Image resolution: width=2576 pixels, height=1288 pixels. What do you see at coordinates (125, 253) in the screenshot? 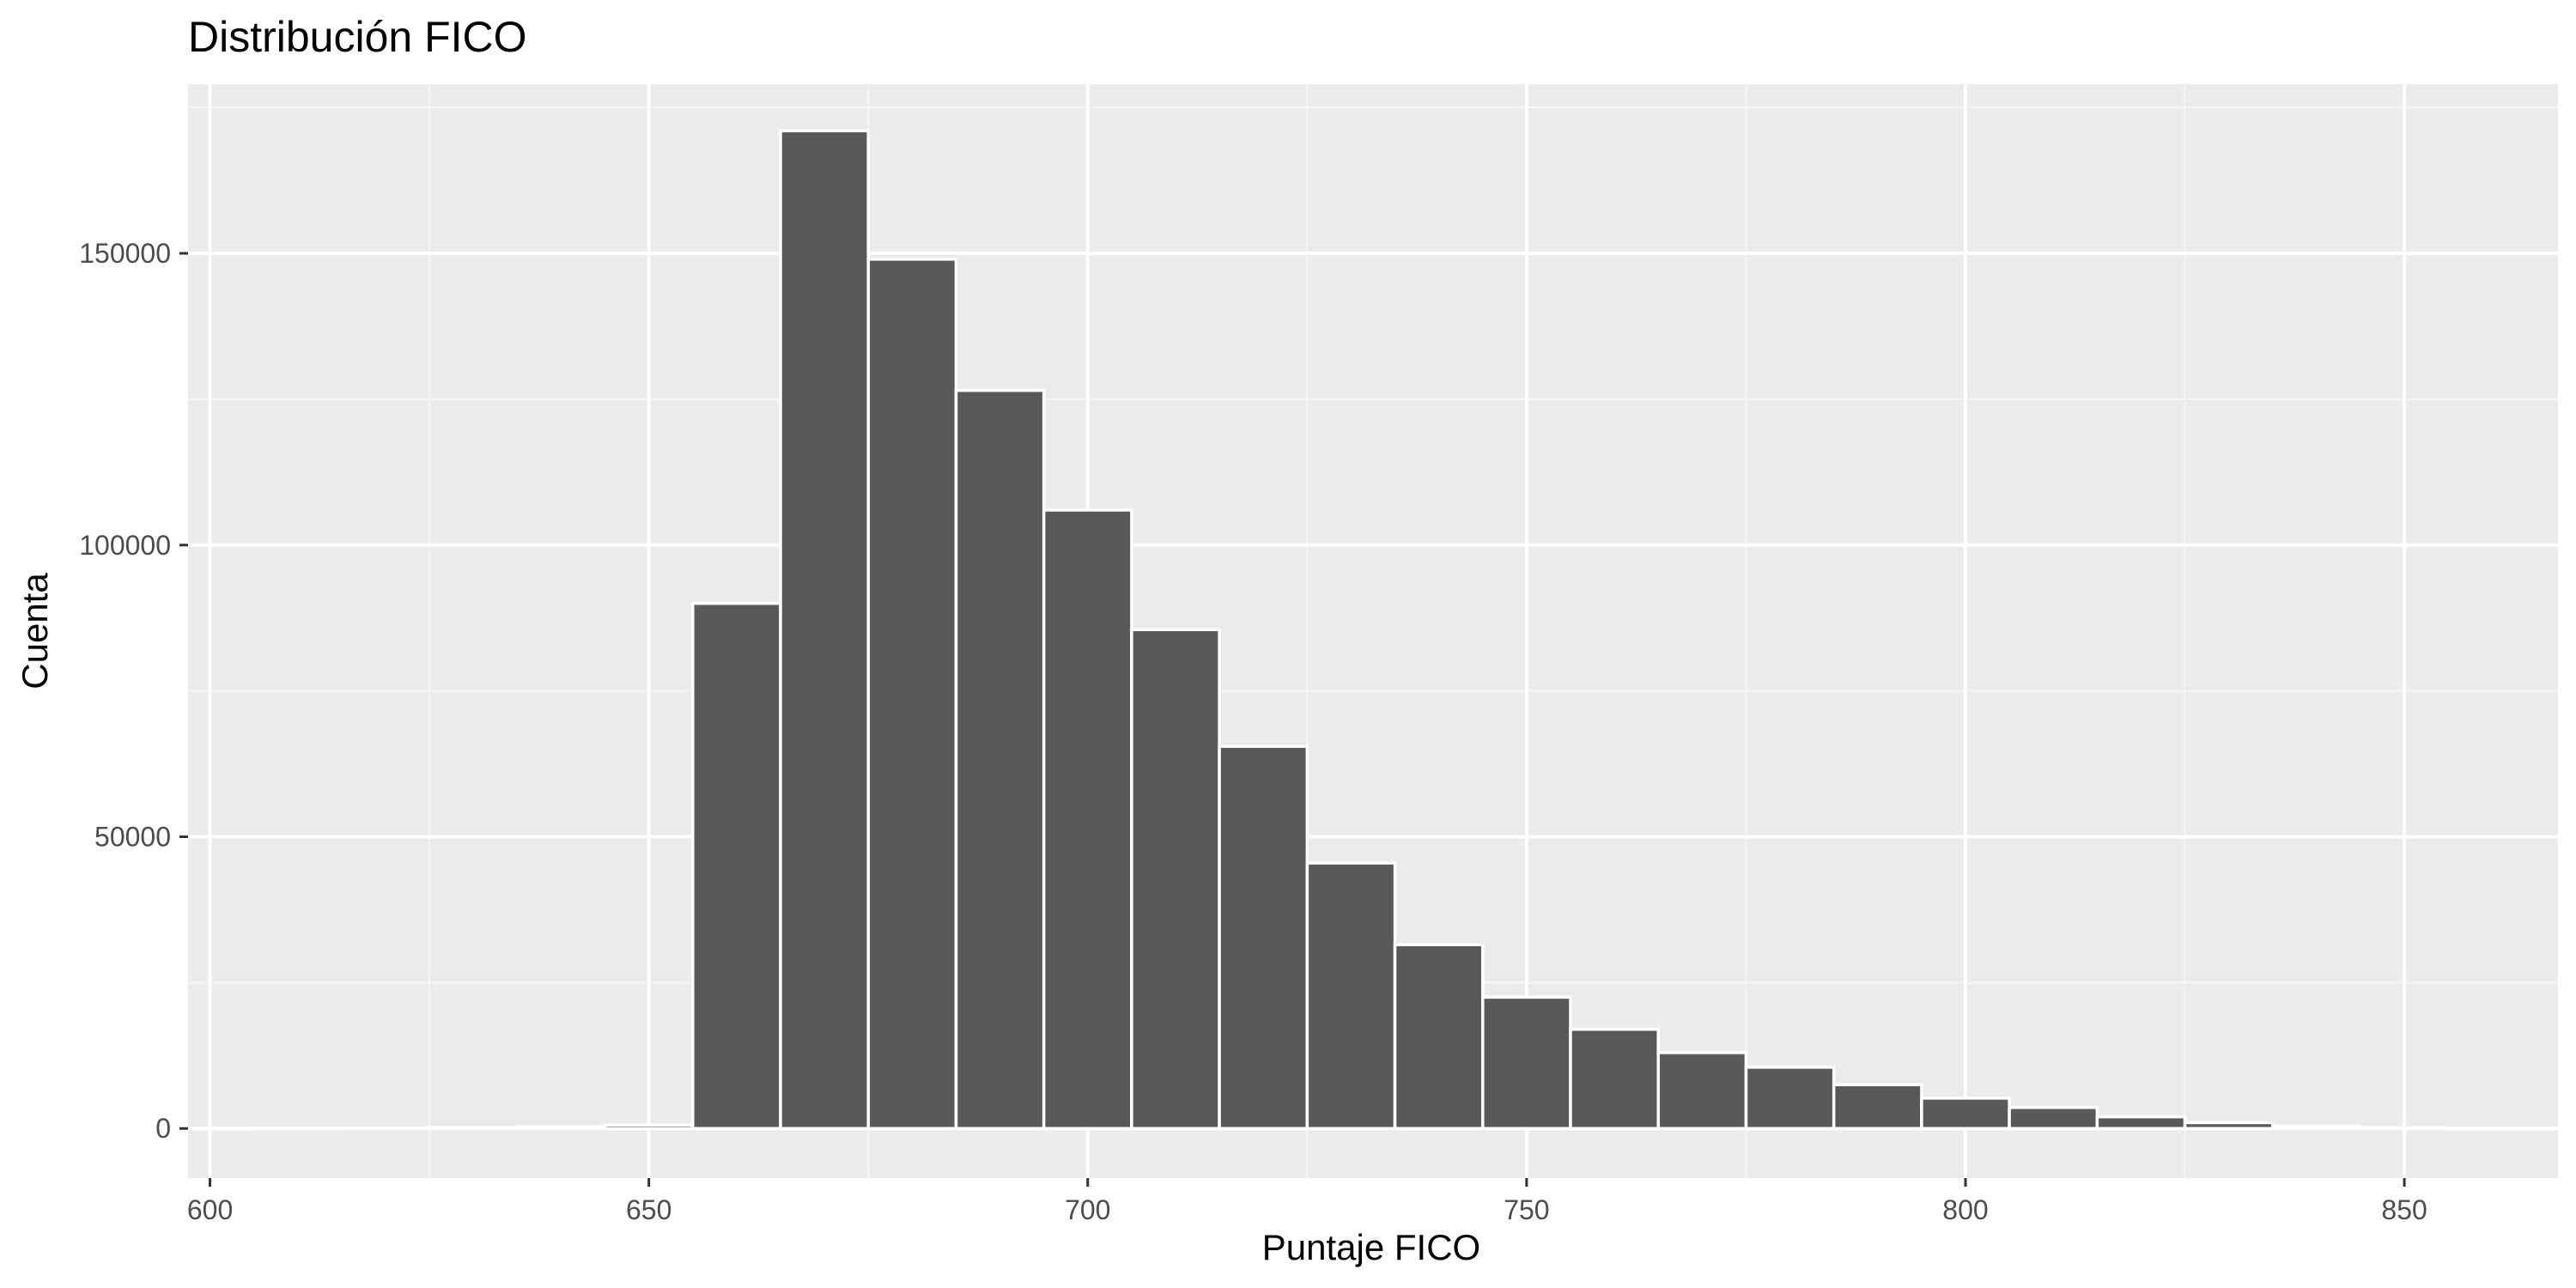
I see `y-tick-label: 150000` at bounding box center [125, 253].